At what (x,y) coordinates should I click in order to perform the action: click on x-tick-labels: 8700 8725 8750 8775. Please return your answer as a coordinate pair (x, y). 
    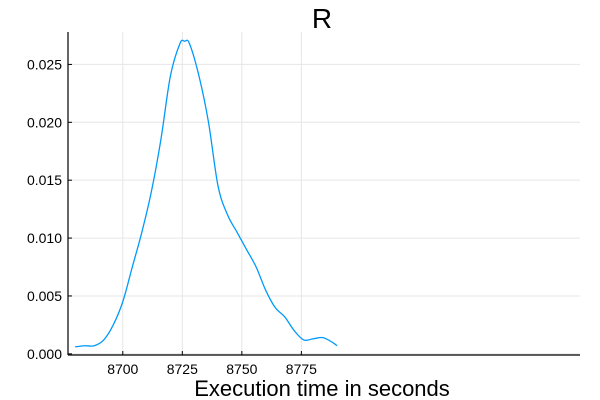
    Looking at the image, I should click on (212, 364).